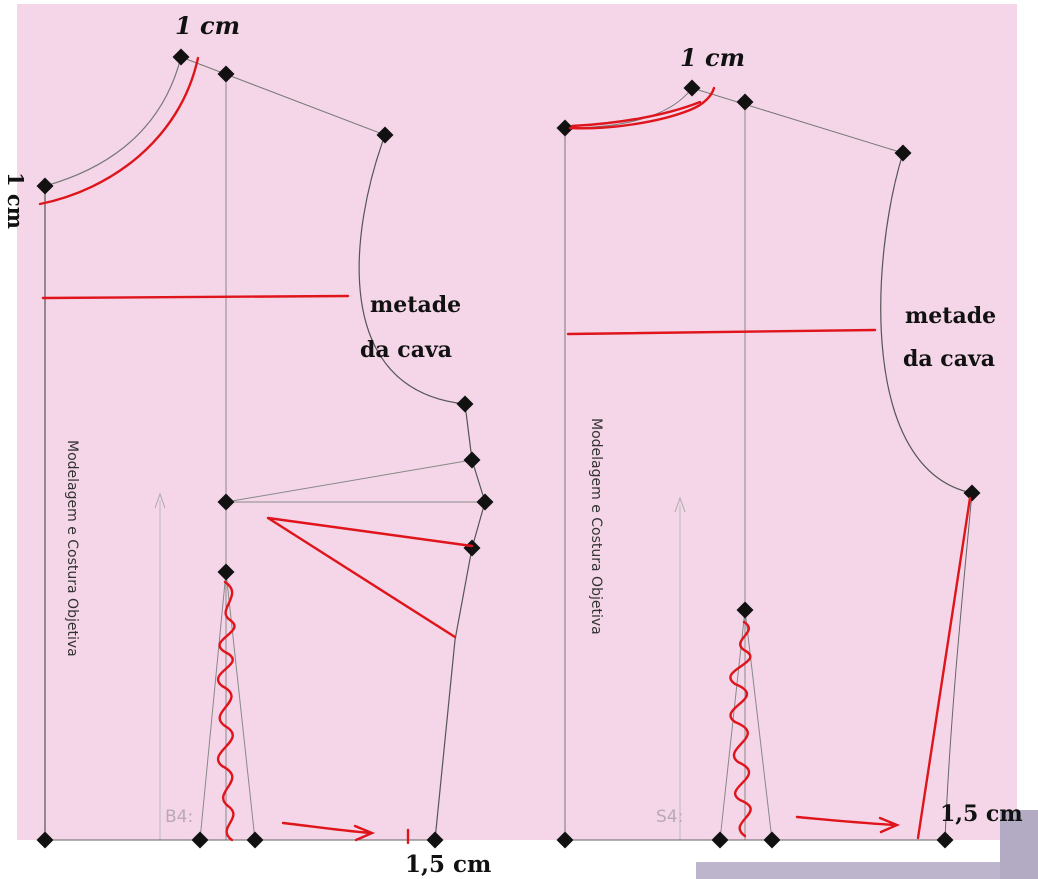  I want to click on left-half-armhole-line, so click(195, 297).